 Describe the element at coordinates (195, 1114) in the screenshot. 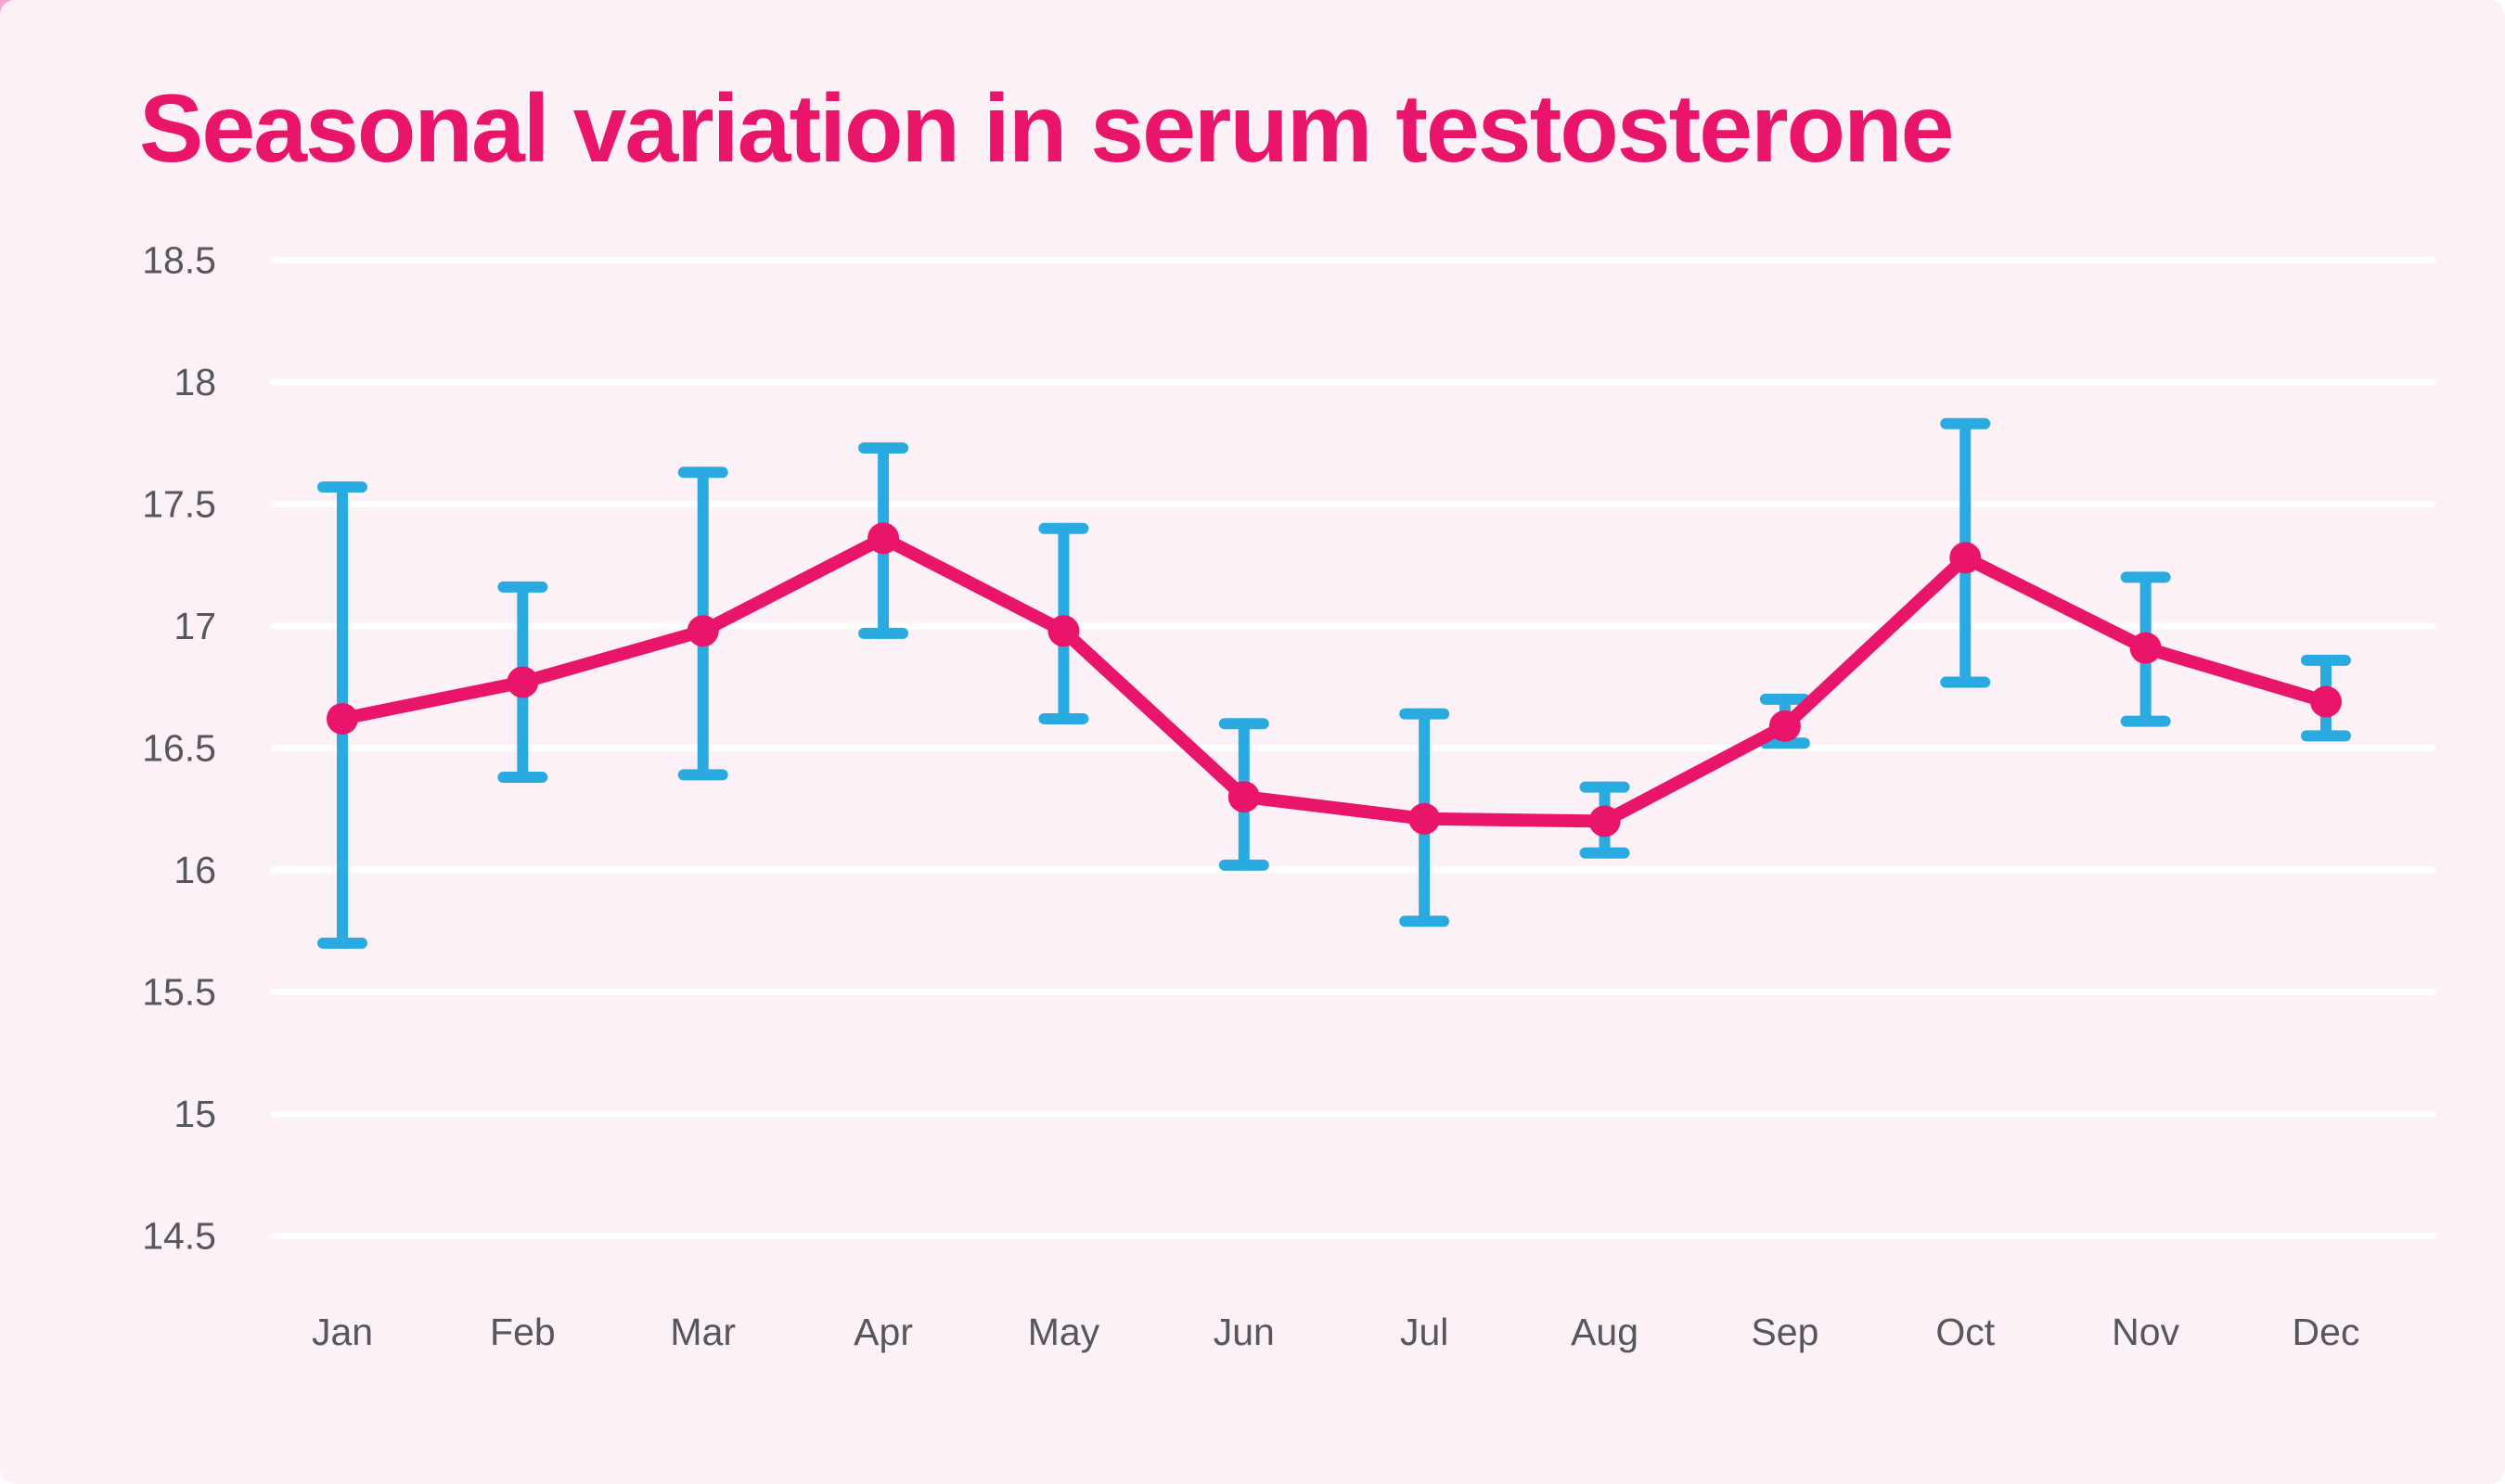

I see `y-tick-label: 15` at that location.